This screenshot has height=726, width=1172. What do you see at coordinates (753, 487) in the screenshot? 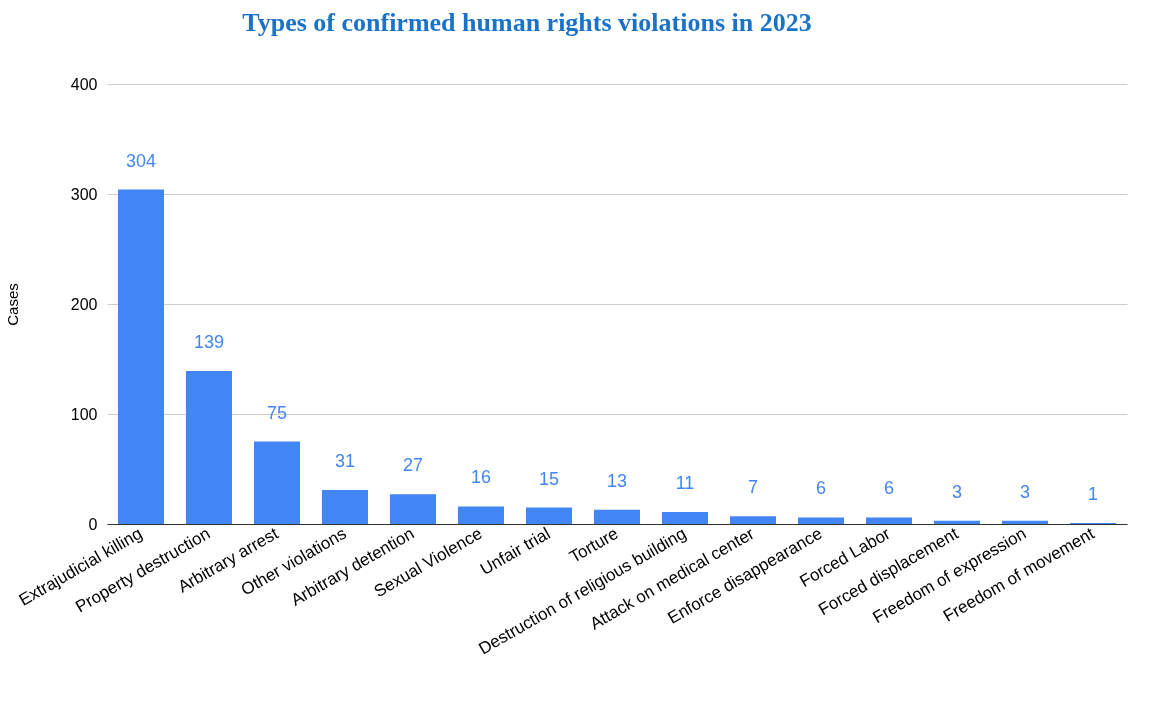
I see `data-label: 7` at bounding box center [753, 487].